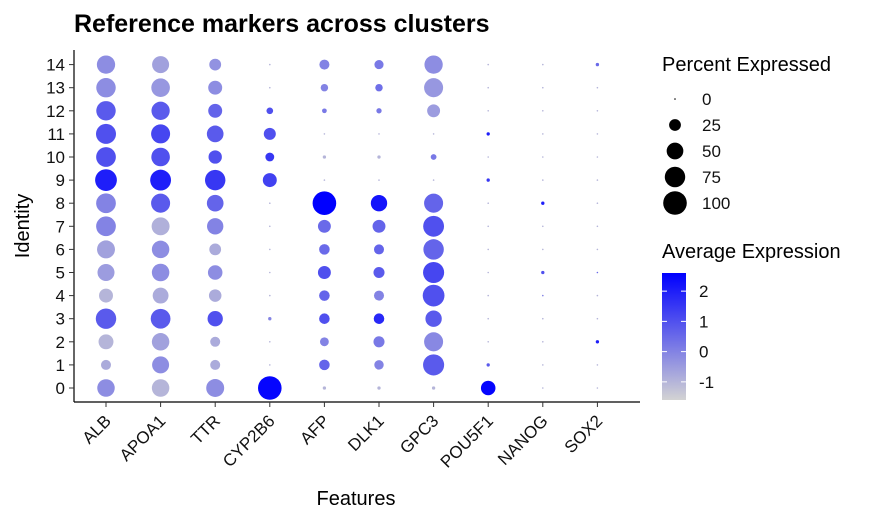 The image size is (878, 522). I want to click on size-legend-title: Percent Expressed, so click(746, 65).